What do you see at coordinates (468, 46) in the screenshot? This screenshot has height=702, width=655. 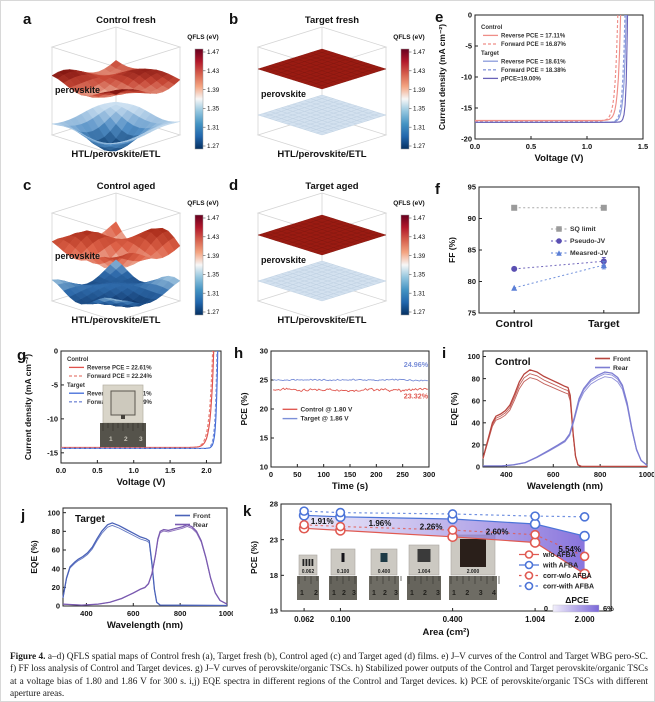 I see `svg-text: -5` at bounding box center [468, 46].